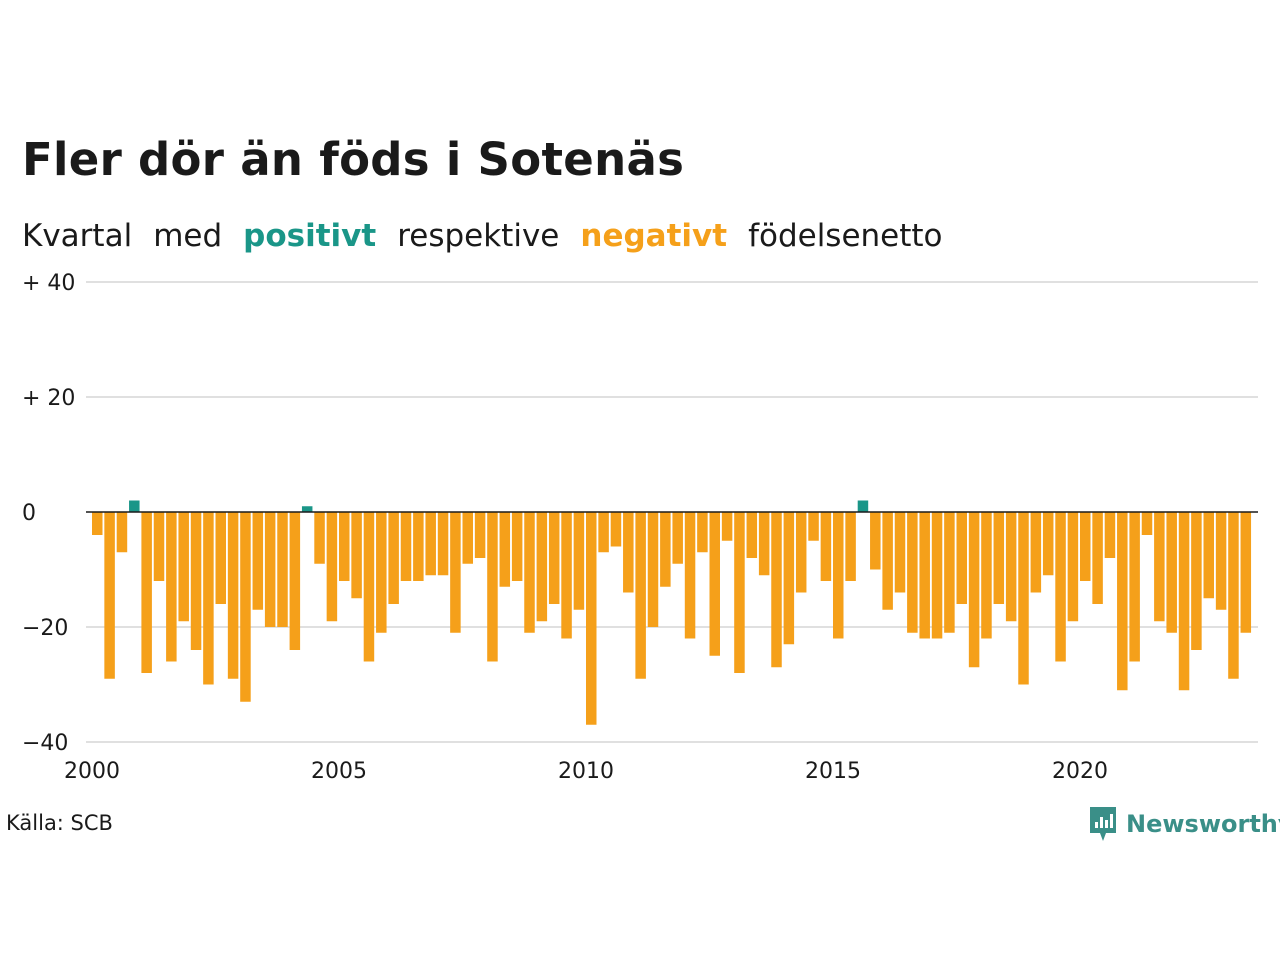 This screenshot has width=1280, height=960. Describe the element at coordinates (586, 771) in the screenshot. I see `x-tick-label: 2010` at that location.